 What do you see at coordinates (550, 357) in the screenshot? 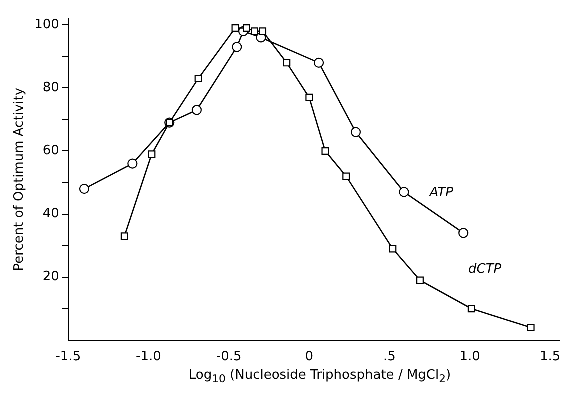
I see `x-tick-label: 1.5` at bounding box center [550, 357].